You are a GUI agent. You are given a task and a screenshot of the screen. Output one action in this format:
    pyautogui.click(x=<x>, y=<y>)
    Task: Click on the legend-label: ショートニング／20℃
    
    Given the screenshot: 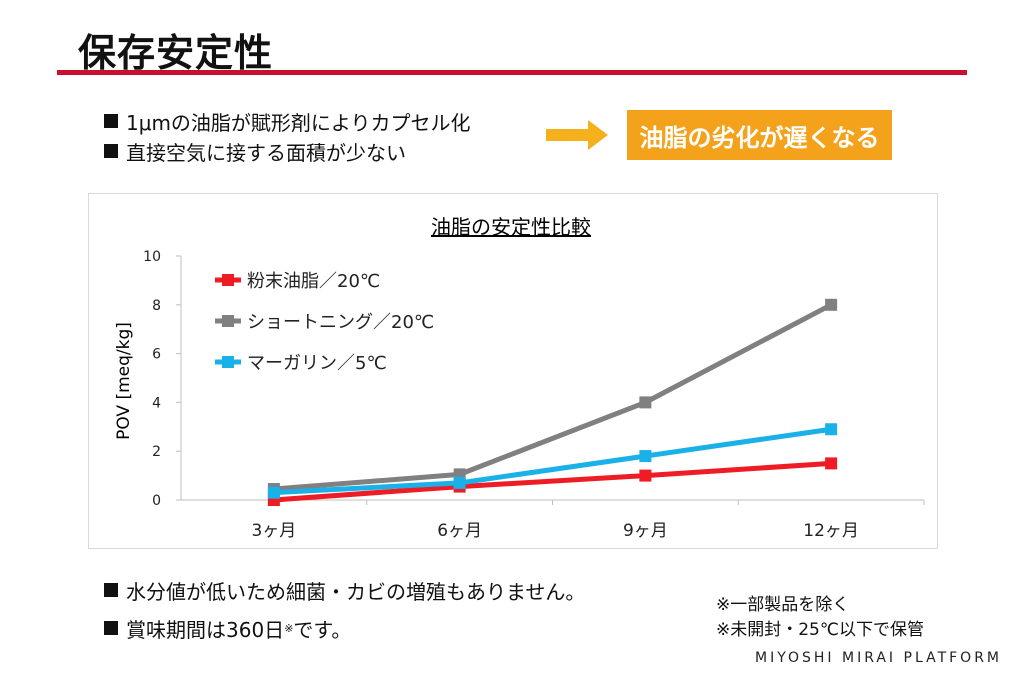 What is the action you would take?
    pyautogui.click(x=340, y=322)
    